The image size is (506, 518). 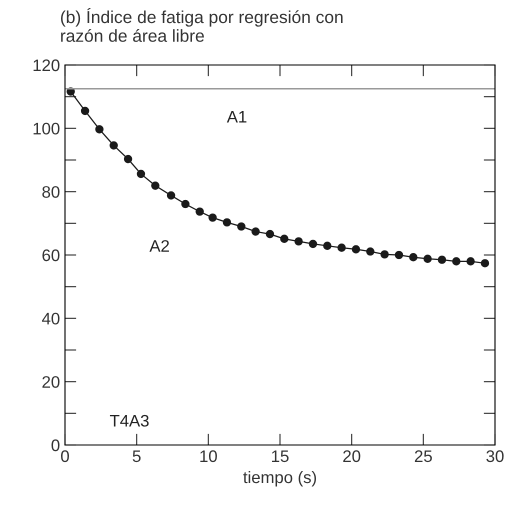 I want to click on y-tick-label: 120, so click(x=47, y=65).